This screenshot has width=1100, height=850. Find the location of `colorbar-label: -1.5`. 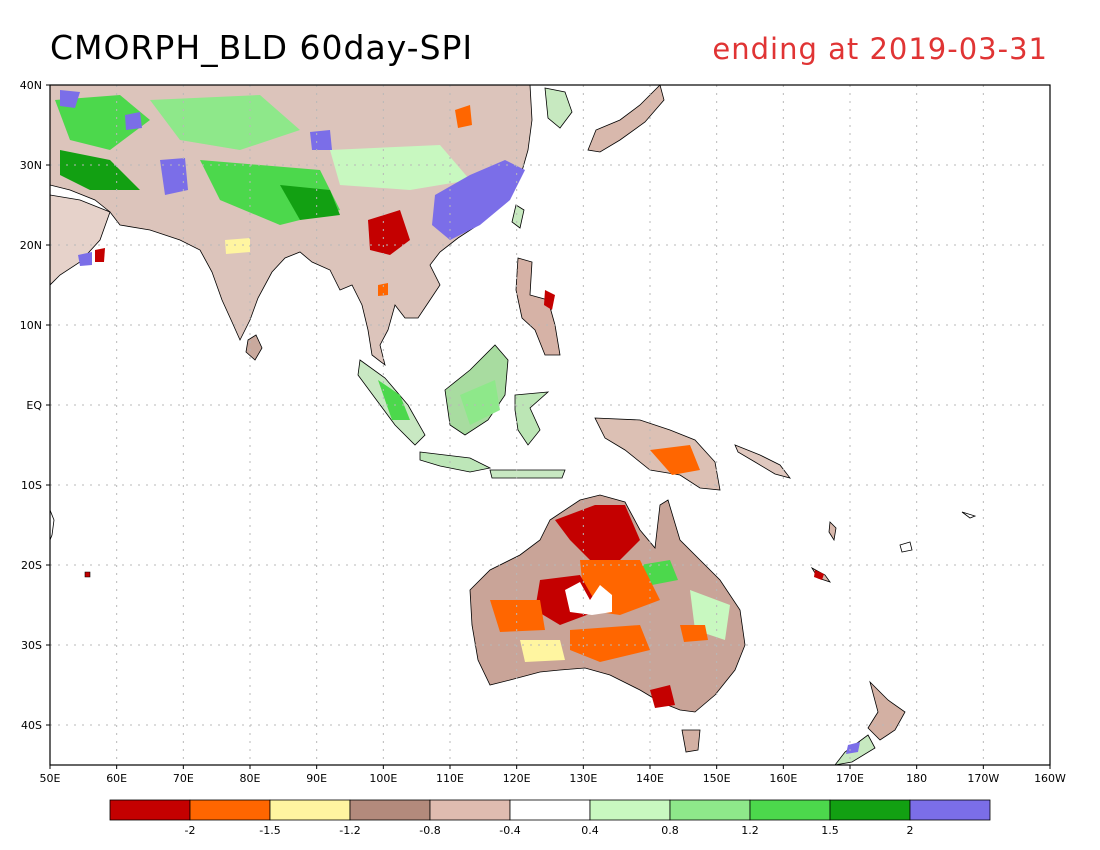

colorbar-label: -1.5 is located at coordinates (269, 830).